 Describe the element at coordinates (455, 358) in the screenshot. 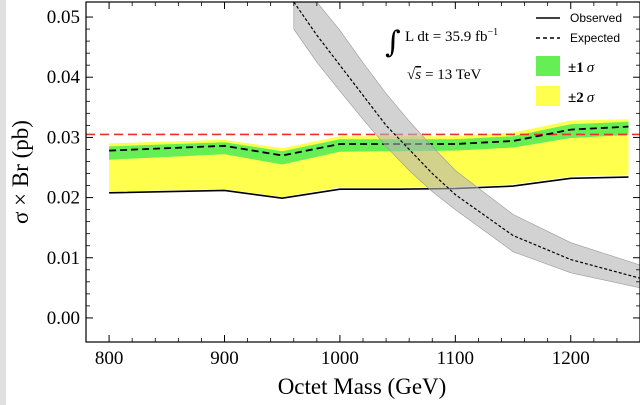

I see `x-tick-label: 1100` at that location.